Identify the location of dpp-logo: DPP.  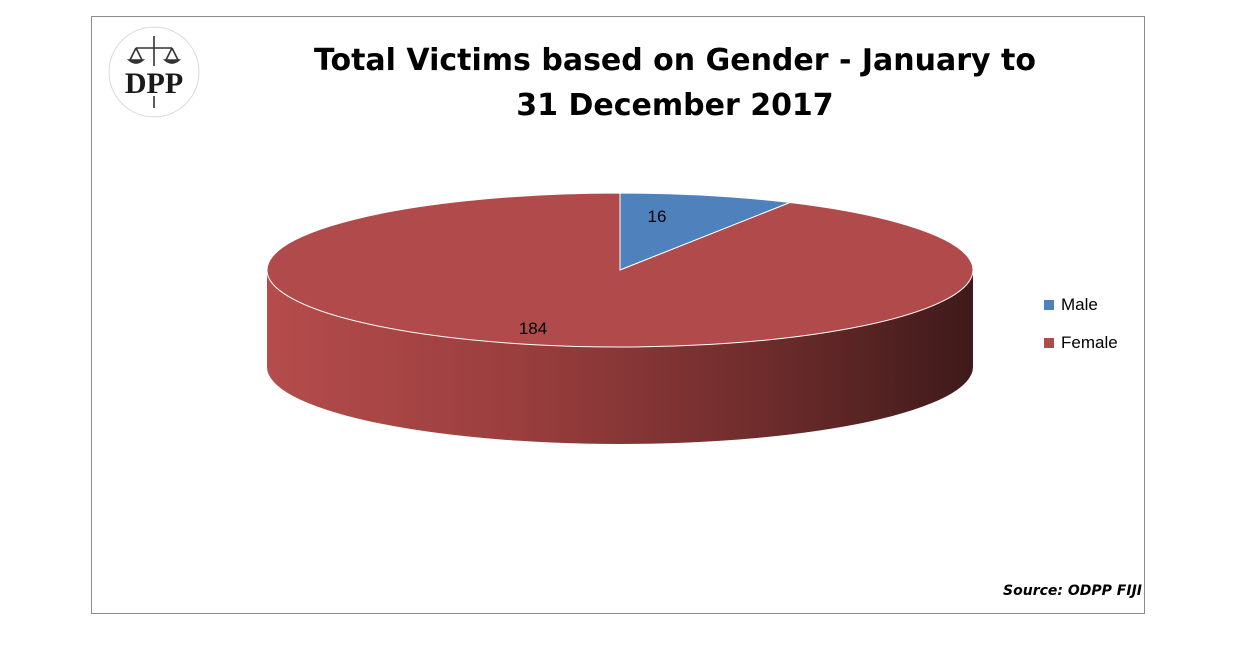
(154, 72).